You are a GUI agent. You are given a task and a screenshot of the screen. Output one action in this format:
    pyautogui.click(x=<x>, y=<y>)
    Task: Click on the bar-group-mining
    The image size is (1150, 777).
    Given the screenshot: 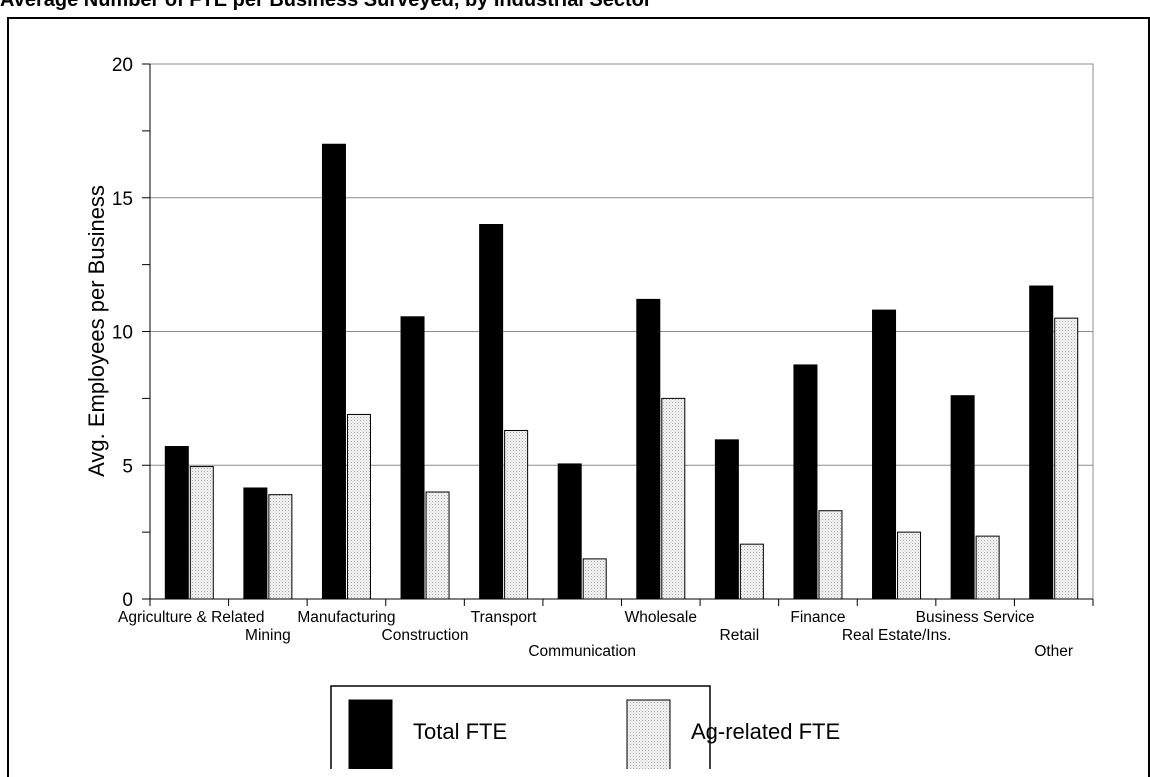 What is the action you would take?
    pyautogui.click(x=268, y=543)
    